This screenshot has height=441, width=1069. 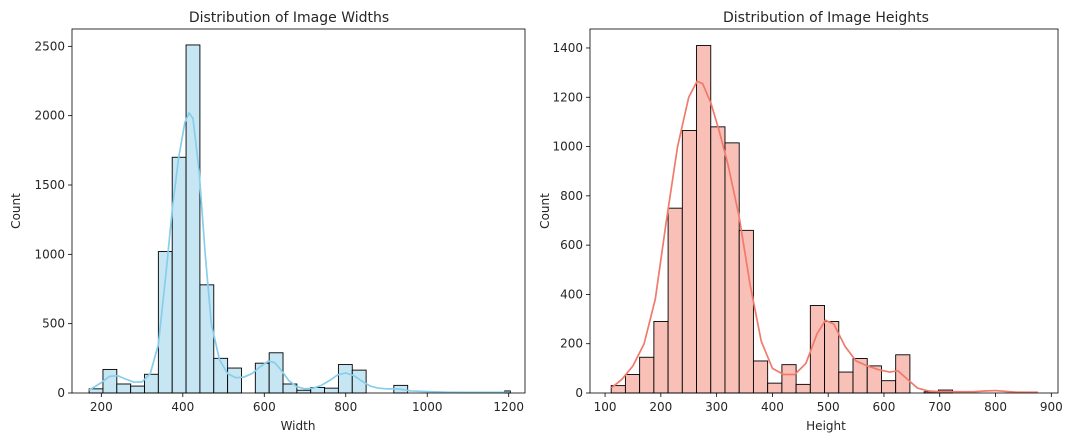 What do you see at coordinates (826, 426) in the screenshot?
I see `height-x-axis-label: Height` at bounding box center [826, 426].